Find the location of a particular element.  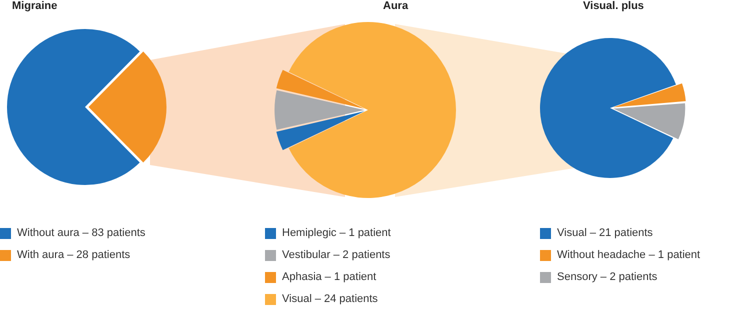

legend-label: Sensory – 2 patients is located at coordinates (607, 277).